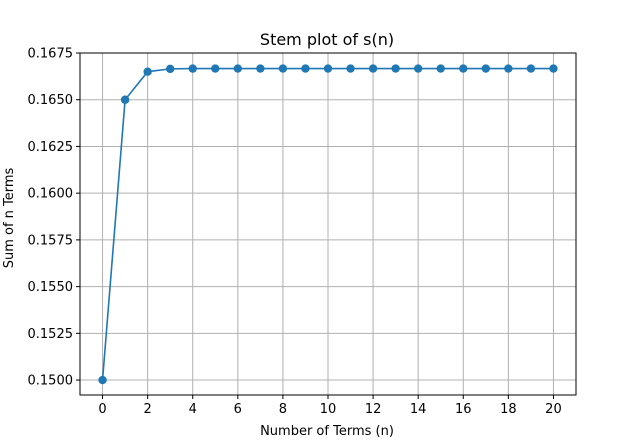 The height and width of the screenshot is (443, 640). Describe the element at coordinates (508, 409) in the screenshot. I see `x-tick-label: 18` at that location.